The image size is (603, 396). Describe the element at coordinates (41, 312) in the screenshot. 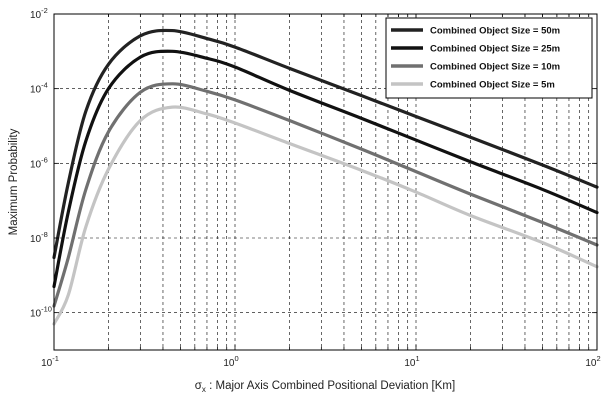

I see `y-tick-label: 10⁻¹⁰` at that location.